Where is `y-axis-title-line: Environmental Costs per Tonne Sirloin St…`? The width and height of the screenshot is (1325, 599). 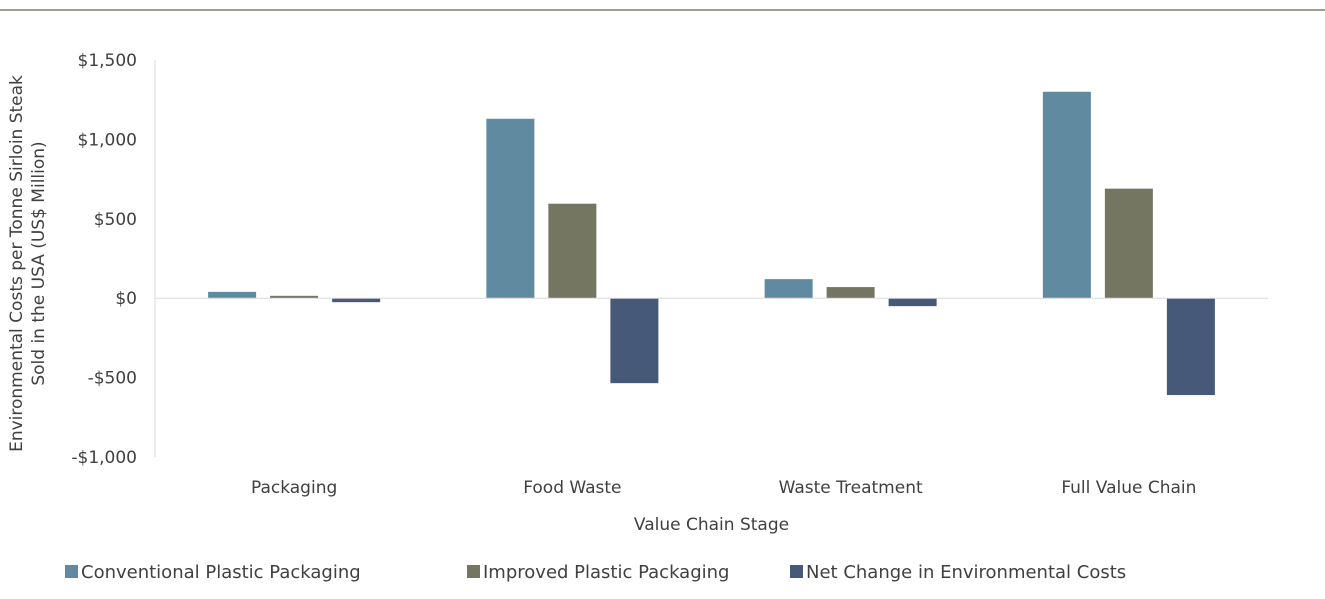
y-axis-title-line: Environmental Costs per Tonne Sirloin St… is located at coordinates (17, 263).